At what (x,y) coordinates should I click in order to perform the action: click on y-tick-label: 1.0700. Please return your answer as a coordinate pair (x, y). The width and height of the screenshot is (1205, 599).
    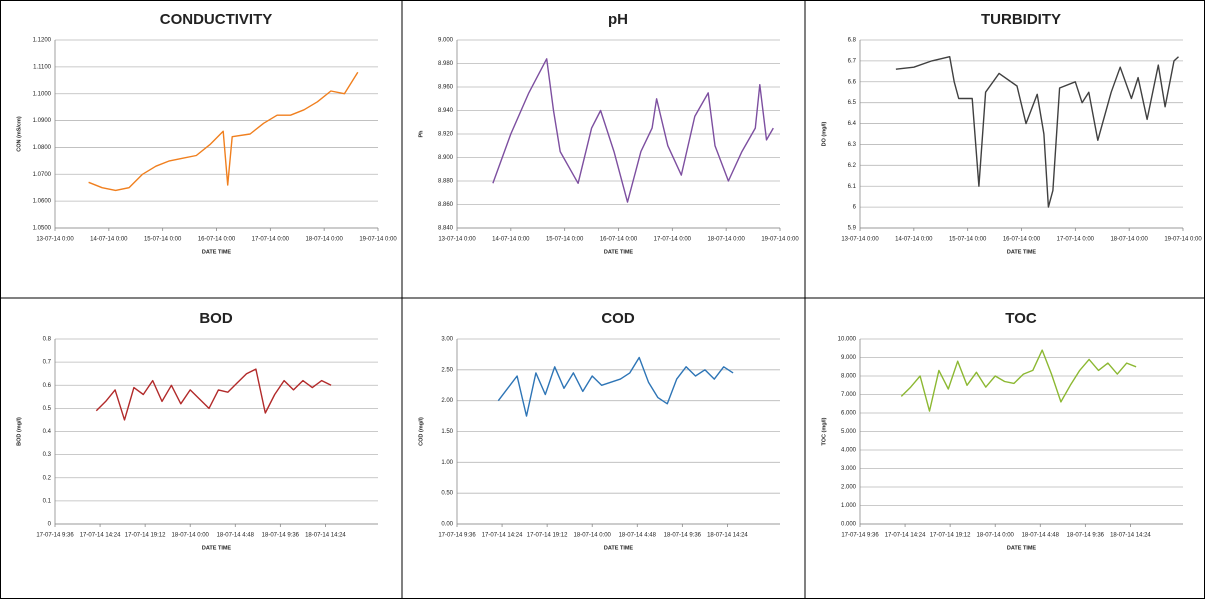
    Looking at the image, I should click on (42, 175).